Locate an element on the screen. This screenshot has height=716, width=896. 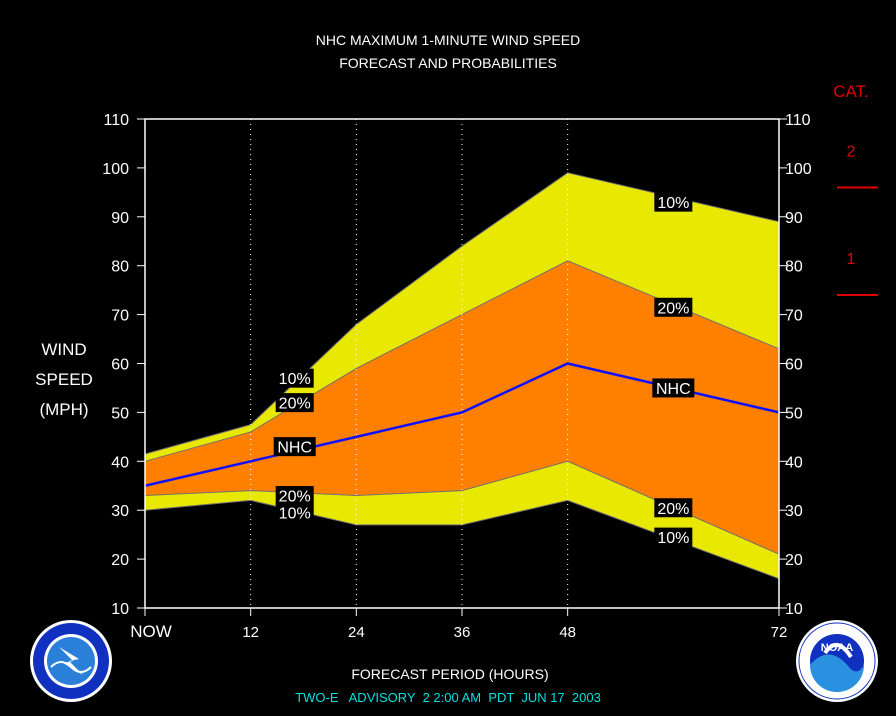
lightning-icon is located at coordinates (71, 661).